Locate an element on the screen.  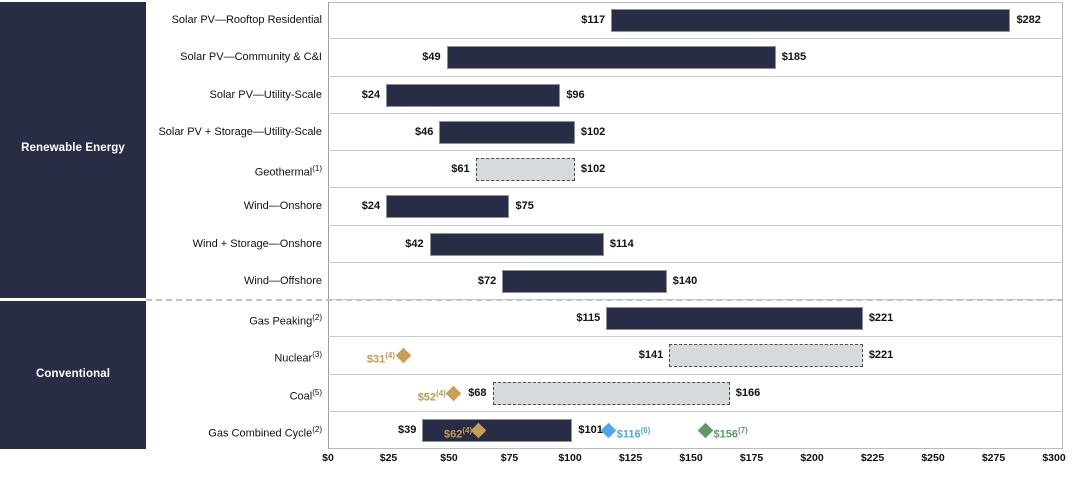
row-label-coal: Coal(5) is located at coordinates (236, 393).